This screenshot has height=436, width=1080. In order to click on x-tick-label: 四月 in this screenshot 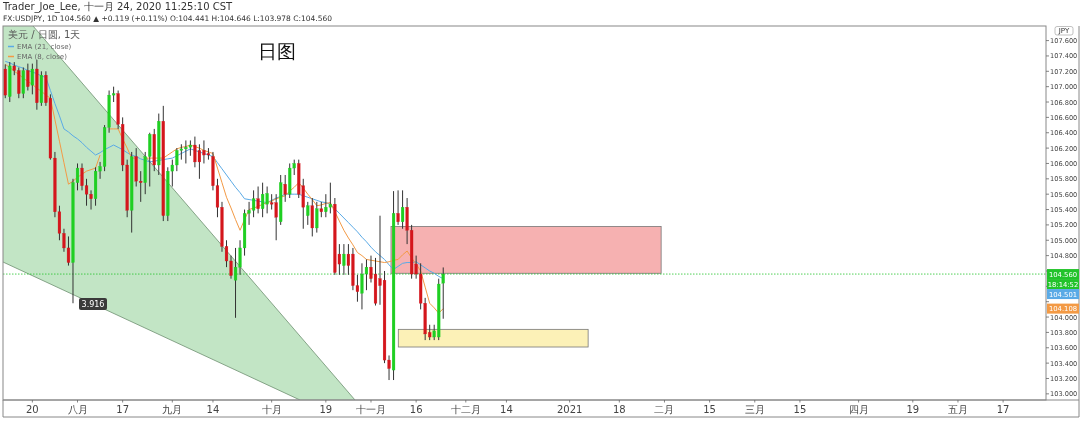, I will do `click(858, 409)`.